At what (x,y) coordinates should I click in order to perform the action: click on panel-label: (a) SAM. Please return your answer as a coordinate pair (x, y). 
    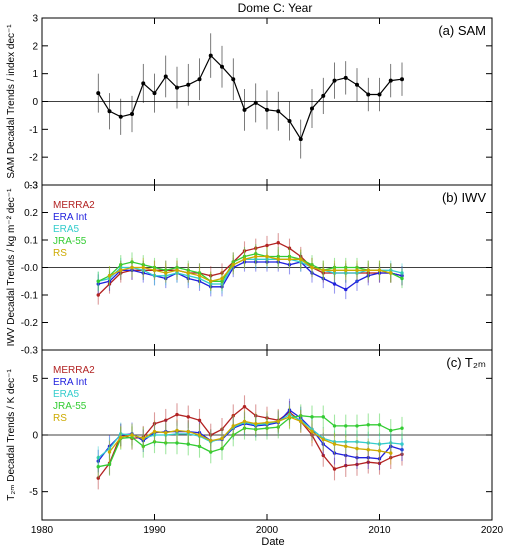
    Looking at the image, I should click on (462, 30).